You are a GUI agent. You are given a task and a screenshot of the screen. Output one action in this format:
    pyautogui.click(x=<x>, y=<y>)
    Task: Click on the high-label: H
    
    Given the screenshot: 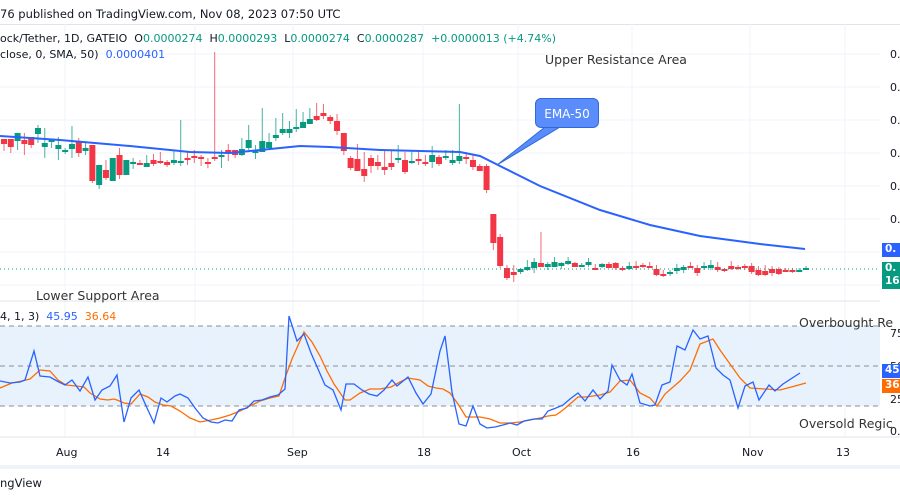 What is the action you would take?
    pyautogui.click(x=213, y=38)
    